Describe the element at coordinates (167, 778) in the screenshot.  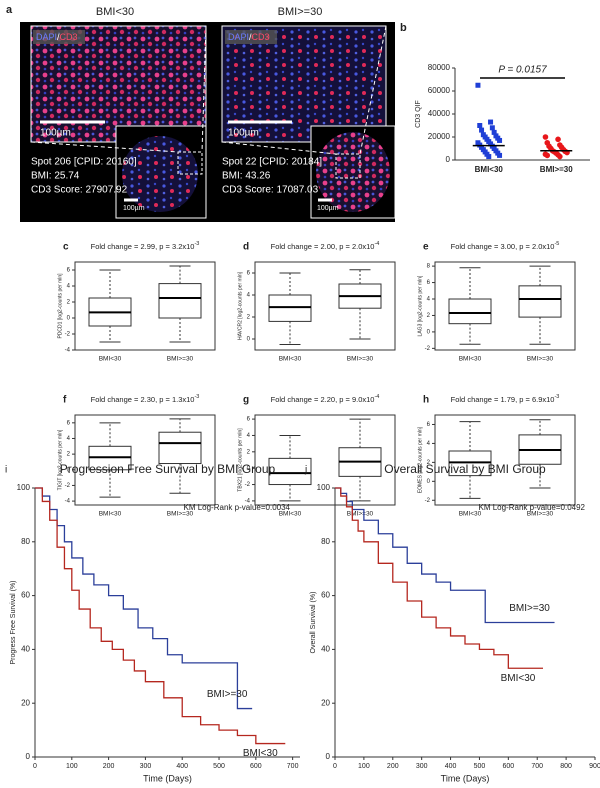
I see `x-axis-title: Time (Days)` at that location.